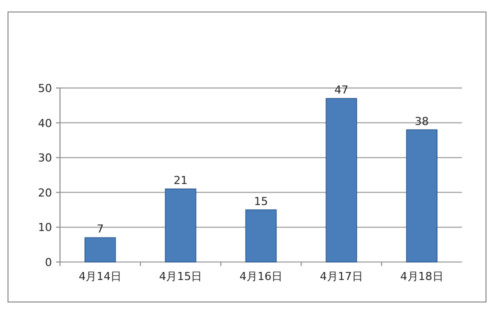  What do you see at coordinates (261, 201) in the screenshot?
I see `data-label: 15` at bounding box center [261, 201].